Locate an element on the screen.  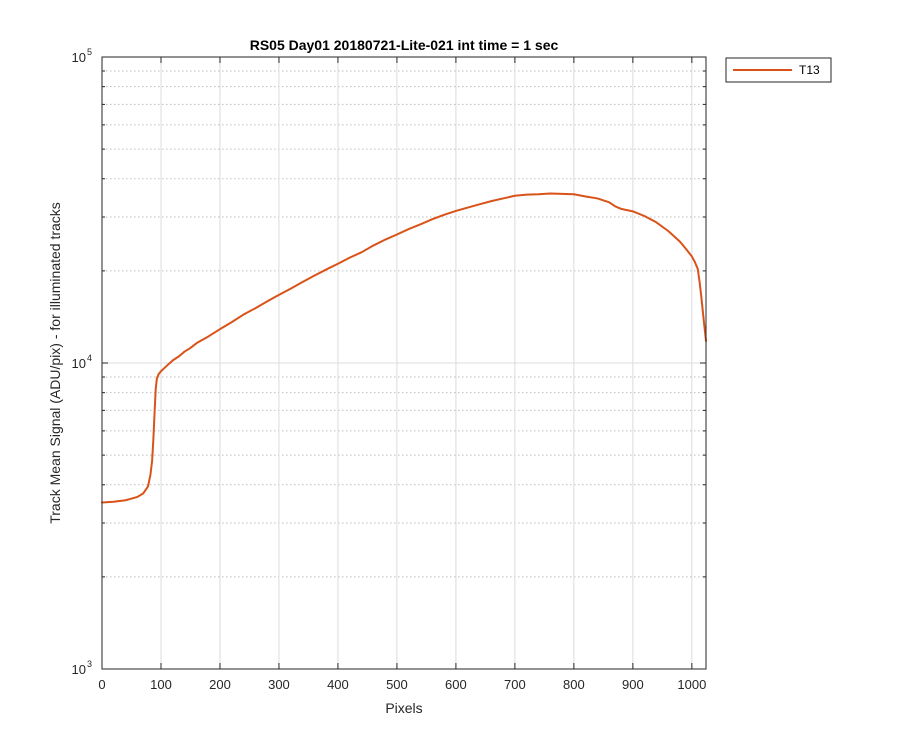
x-tick-label: 400 is located at coordinates (338, 684).